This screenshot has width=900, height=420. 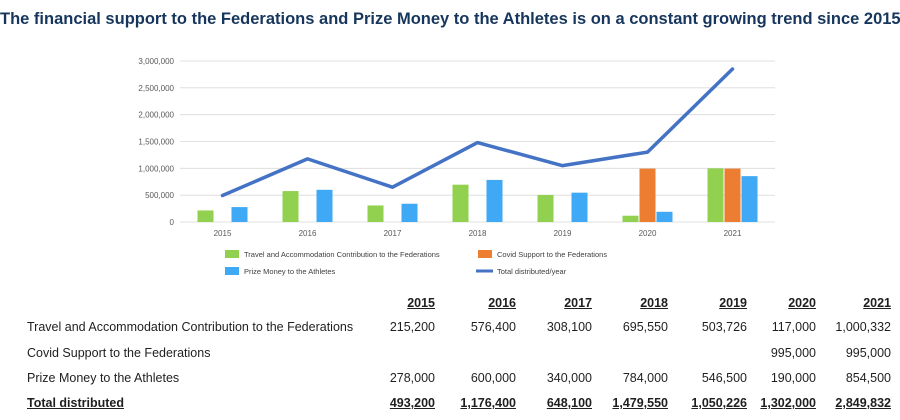 I want to click on table-cell: 784,000, so click(x=645, y=378).